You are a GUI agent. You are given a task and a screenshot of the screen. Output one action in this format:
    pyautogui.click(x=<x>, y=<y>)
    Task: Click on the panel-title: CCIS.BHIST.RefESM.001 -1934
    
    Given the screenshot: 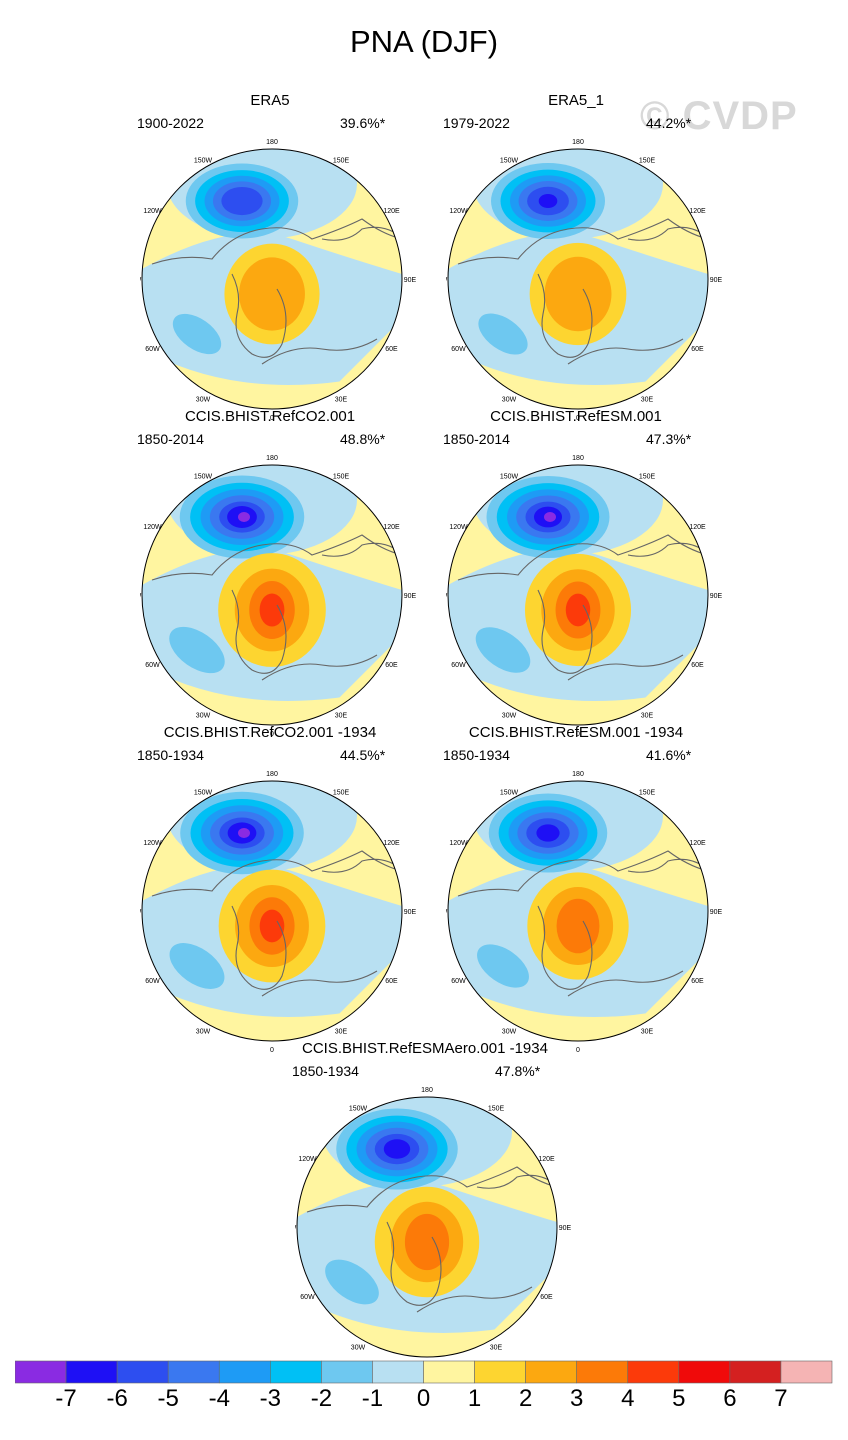 What is the action you would take?
    pyautogui.click(x=576, y=732)
    